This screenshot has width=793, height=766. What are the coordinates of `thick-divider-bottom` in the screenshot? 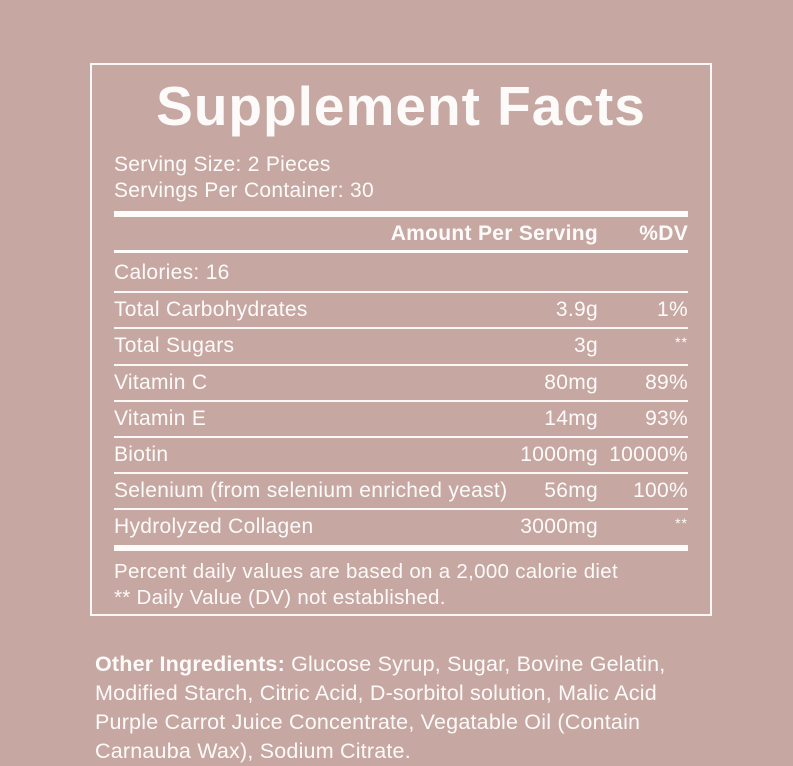 It's located at (401, 548).